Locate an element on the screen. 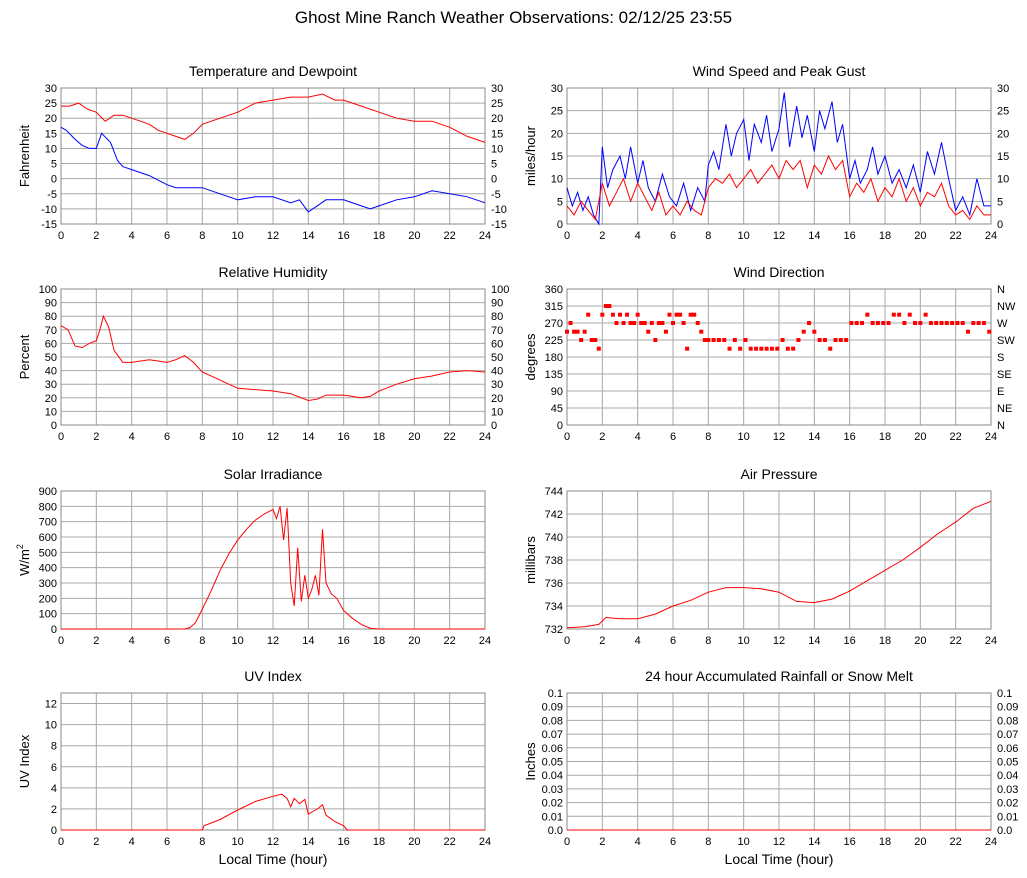  y-tick-label: 100 is located at coordinates (48, 615).